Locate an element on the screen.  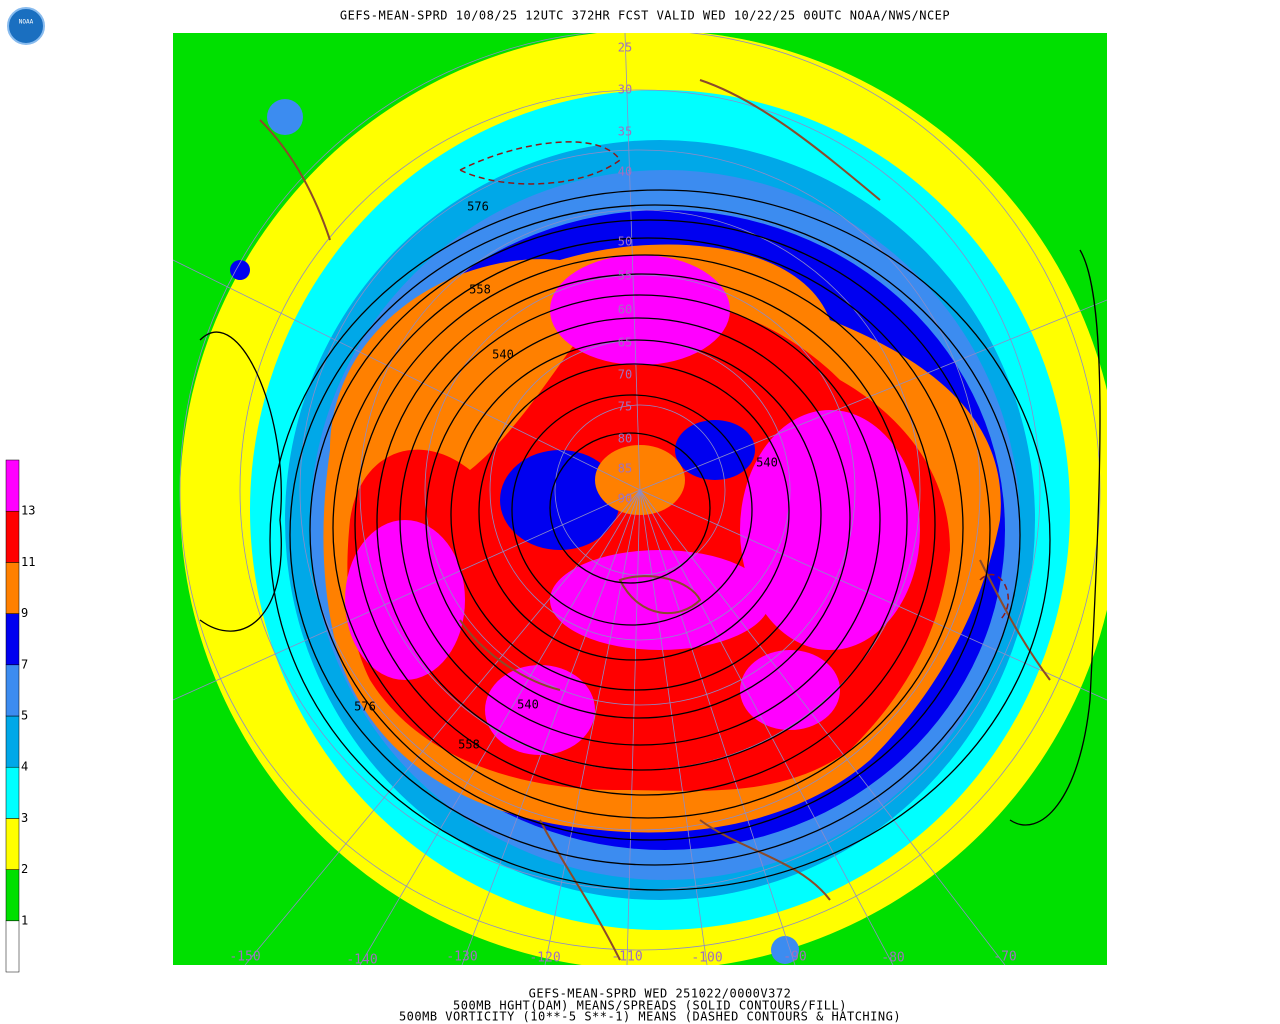
lat-label: 55 is located at coordinates (625, 276).